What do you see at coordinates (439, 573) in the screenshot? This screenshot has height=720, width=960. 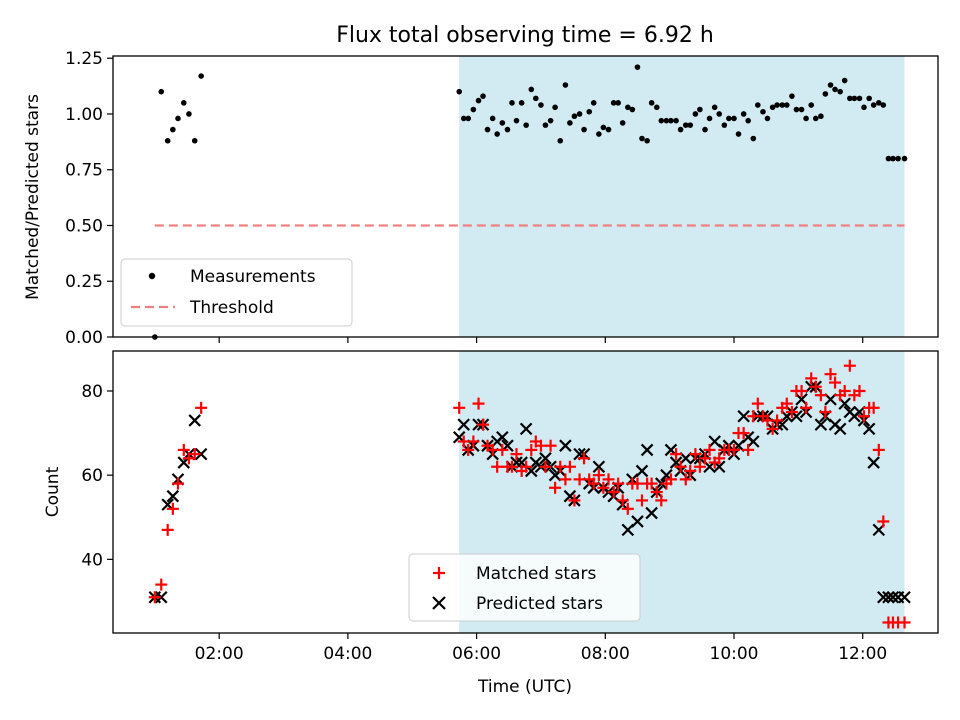 I see `legend-matched-marker` at bounding box center [439, 573].